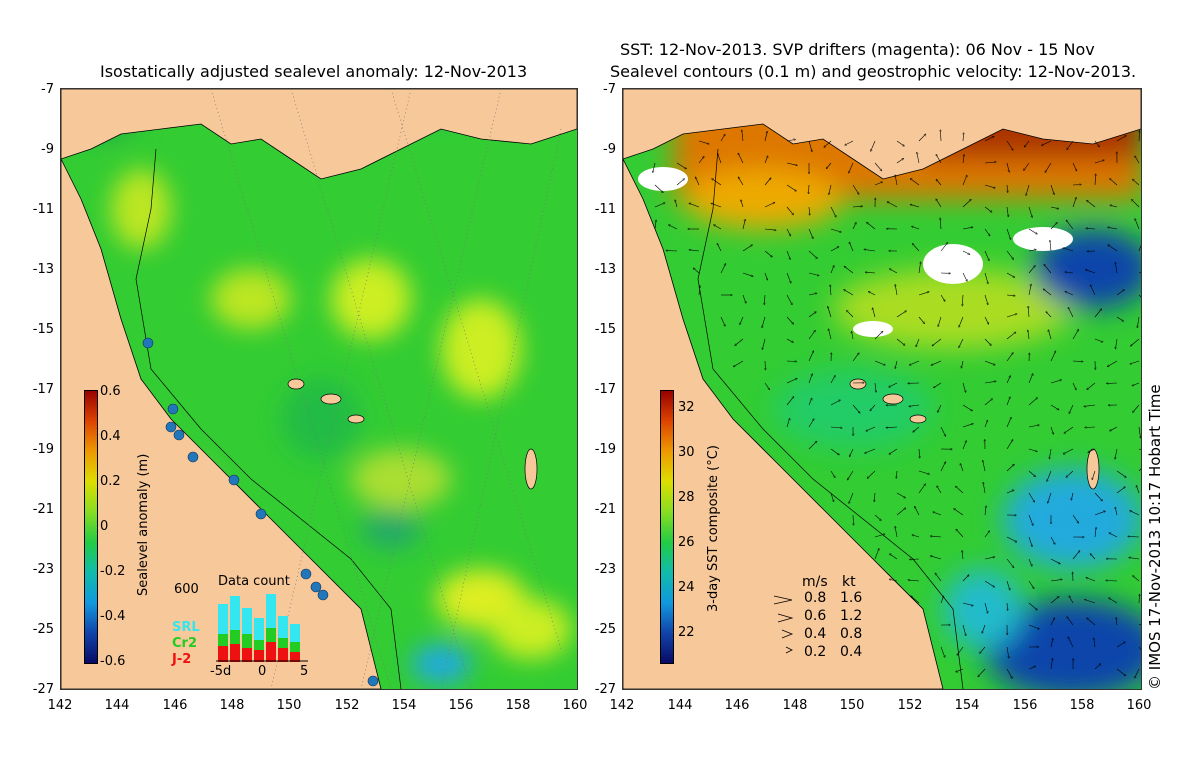 This screenshot has width=1200, height=780. Describe the element at coordinates (605, 389) in the screenshot. I see `lat-tick: -17` at that location.